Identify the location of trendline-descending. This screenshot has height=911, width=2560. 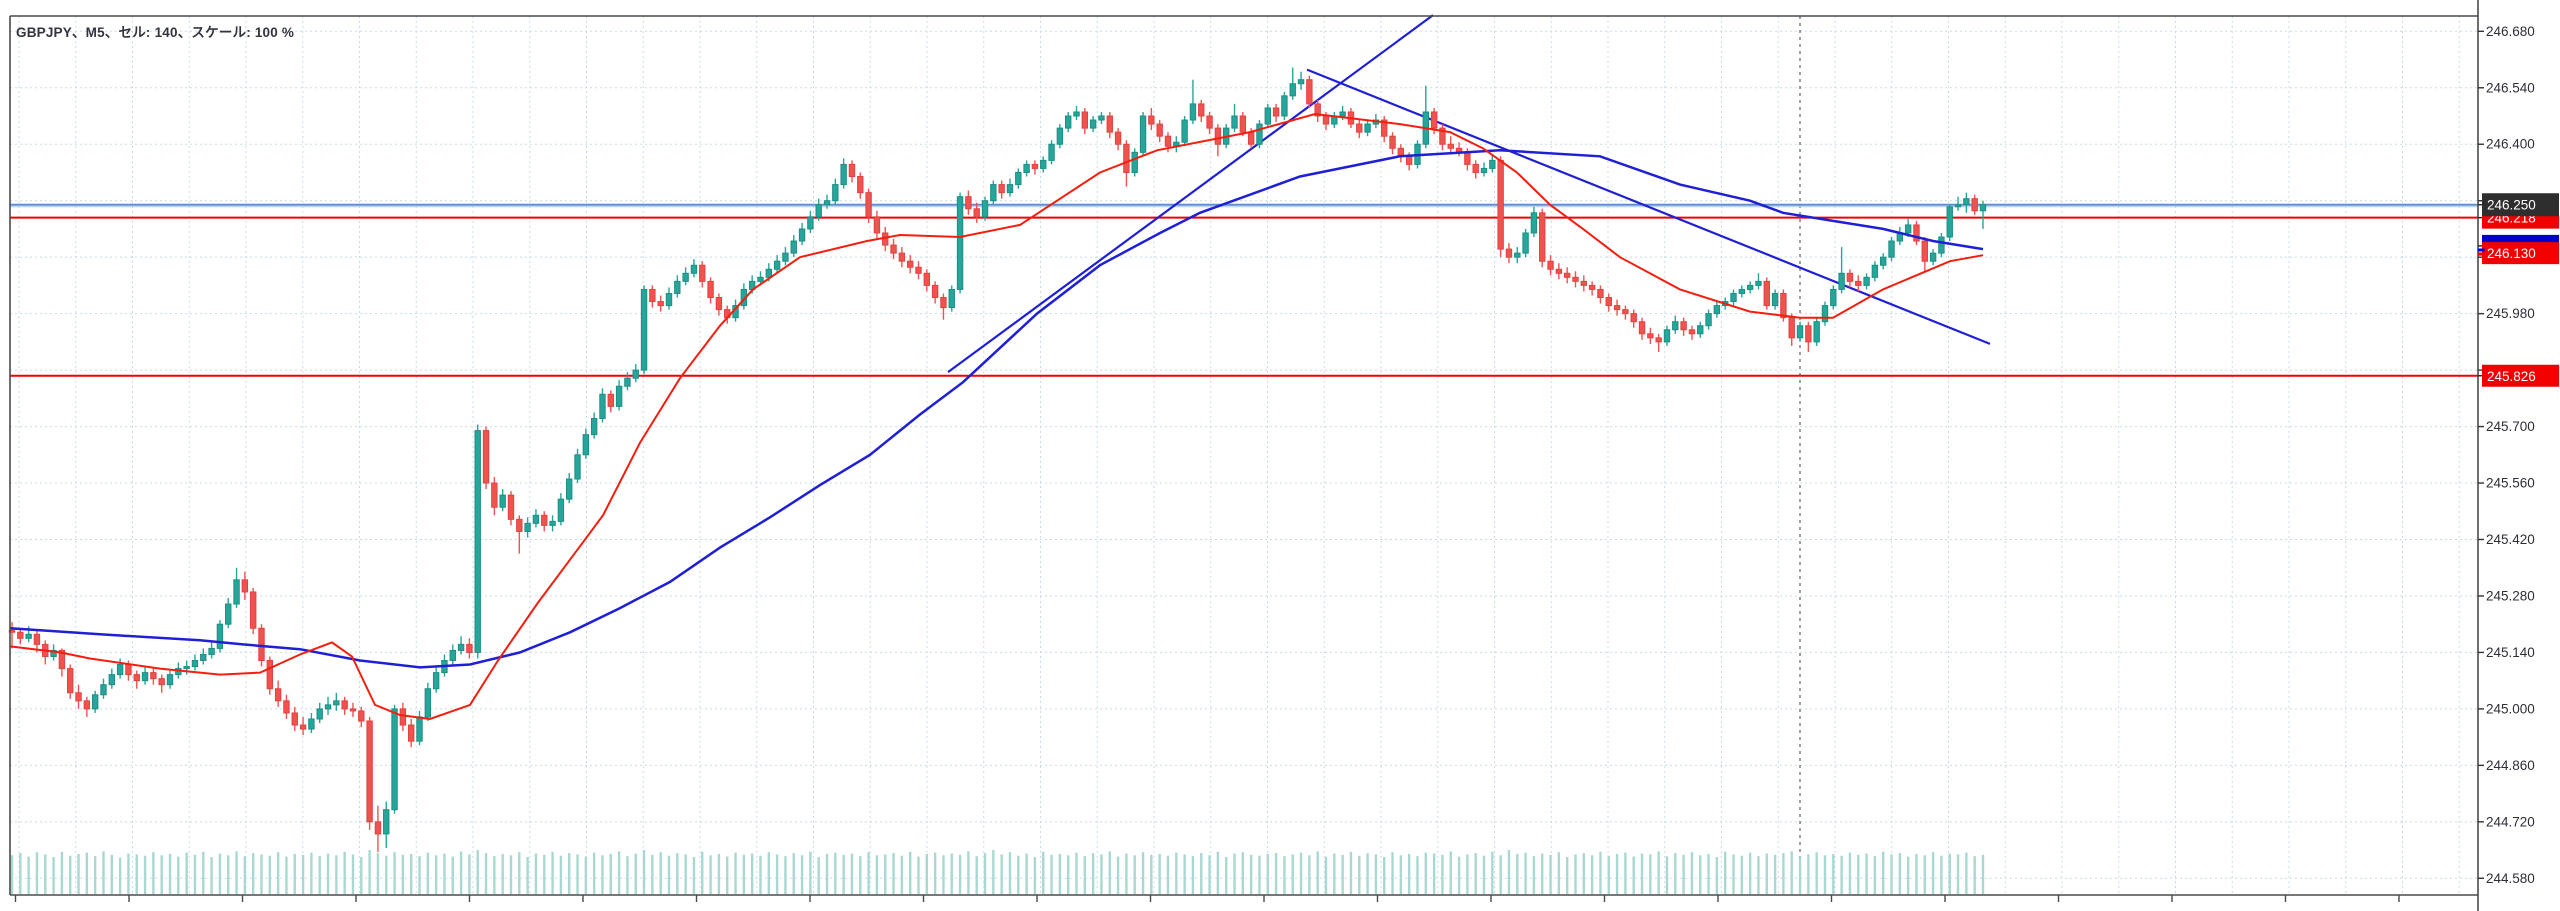
(1648, 206).